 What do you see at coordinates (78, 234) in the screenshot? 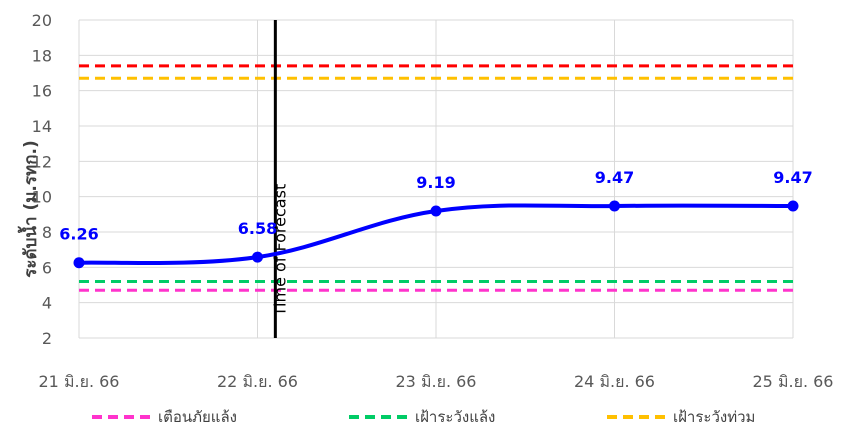
I see `data-label: 6.26` at bounding box center [78, 234].